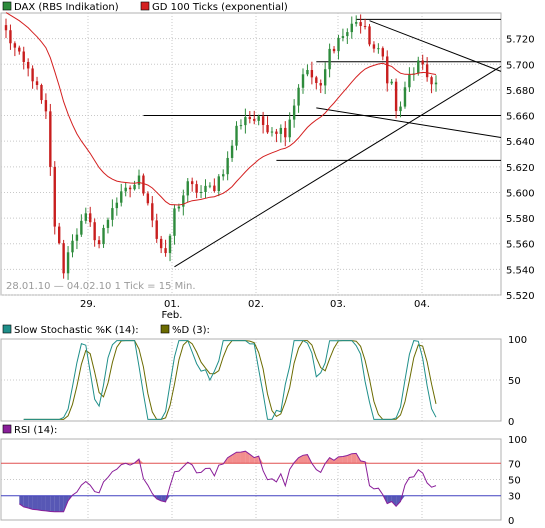  I want to click on legend-swatch-stoch-d, so click(165, 329).